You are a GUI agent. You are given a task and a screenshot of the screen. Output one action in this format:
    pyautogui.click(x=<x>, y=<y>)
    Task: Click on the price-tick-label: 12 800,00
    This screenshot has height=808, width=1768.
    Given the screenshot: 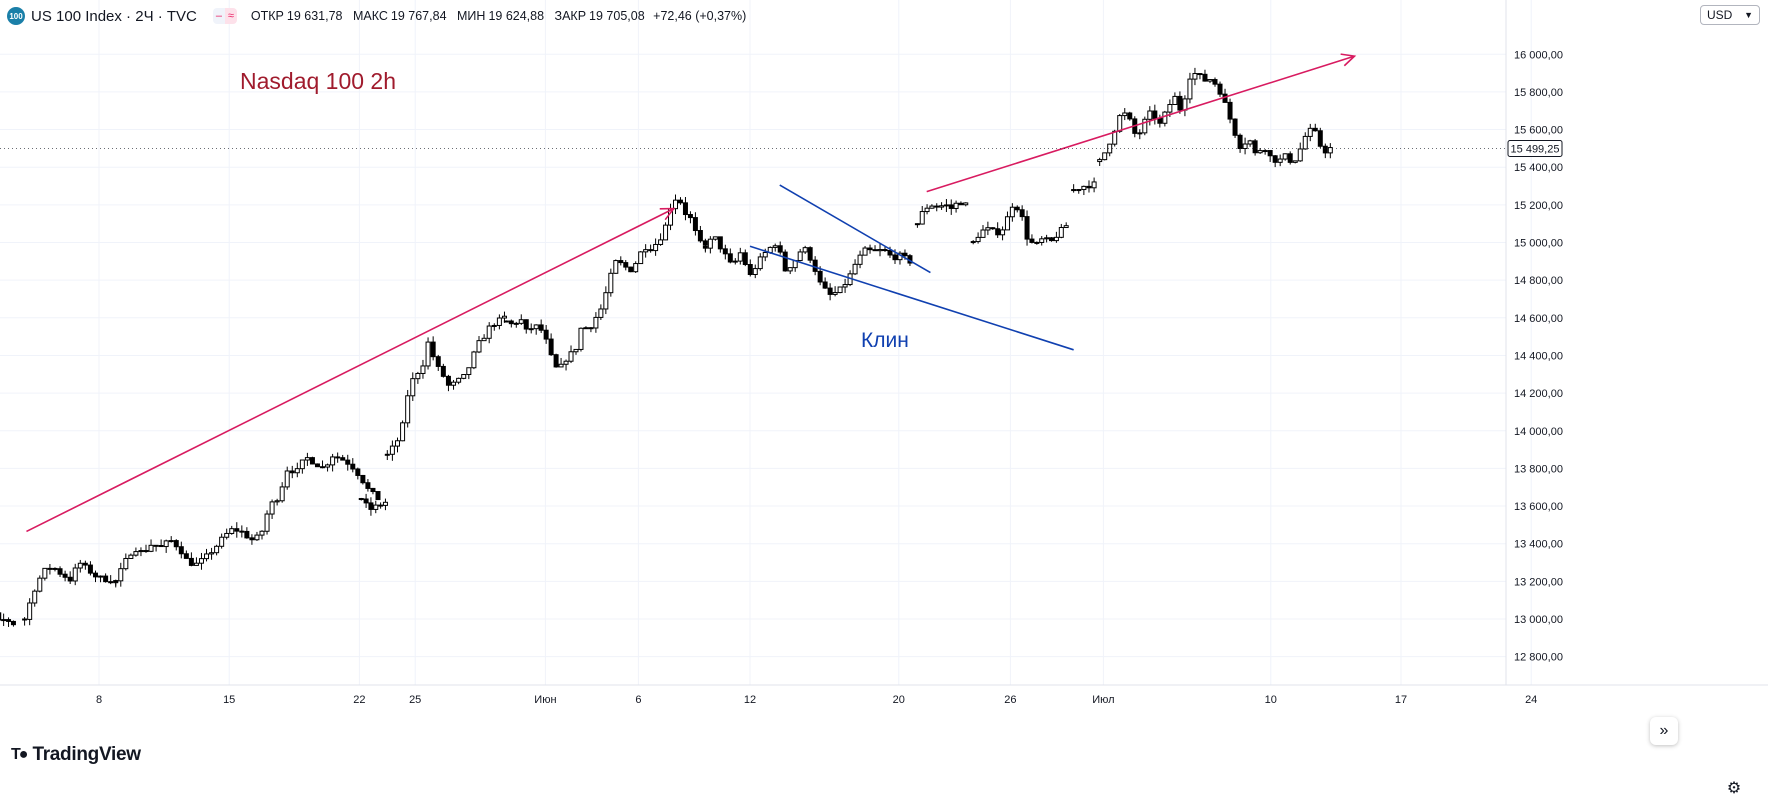 What is the action you would take?
    pyautogui.click(x=1538, y=658)
    